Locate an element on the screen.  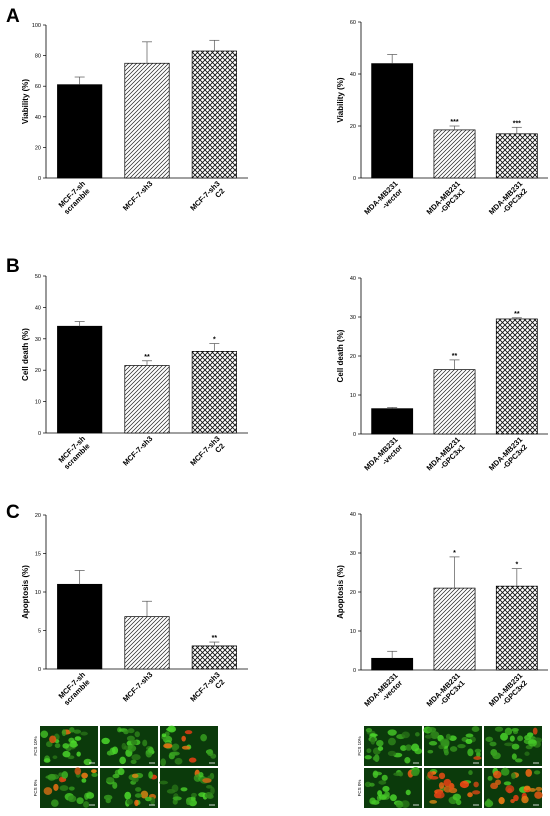
y-tick-label: 30 is located at coordinates (353, 318).